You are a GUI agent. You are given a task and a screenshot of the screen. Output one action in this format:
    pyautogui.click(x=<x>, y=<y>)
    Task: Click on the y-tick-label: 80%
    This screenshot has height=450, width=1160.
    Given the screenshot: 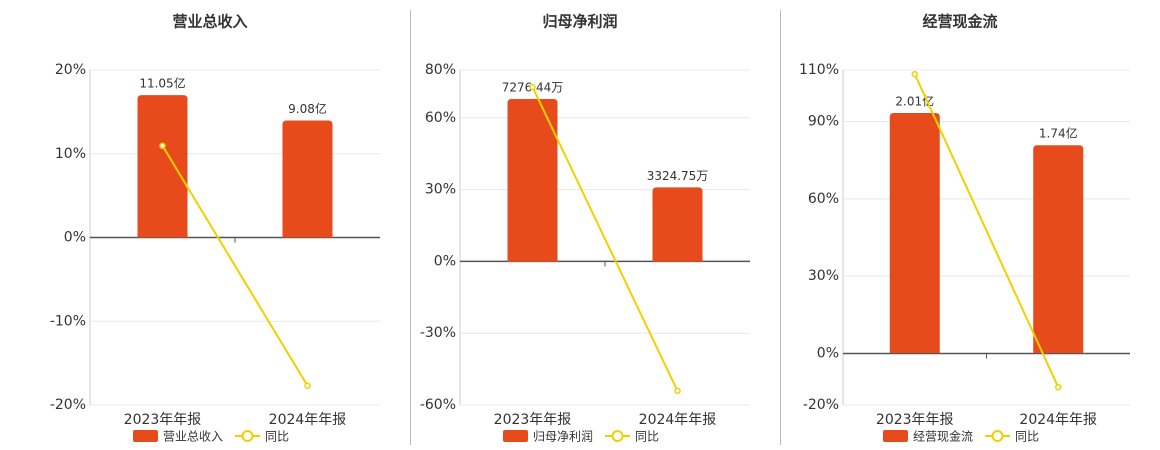 What is the action you would take?
    pyautogui.click(x=440, y=70)
    